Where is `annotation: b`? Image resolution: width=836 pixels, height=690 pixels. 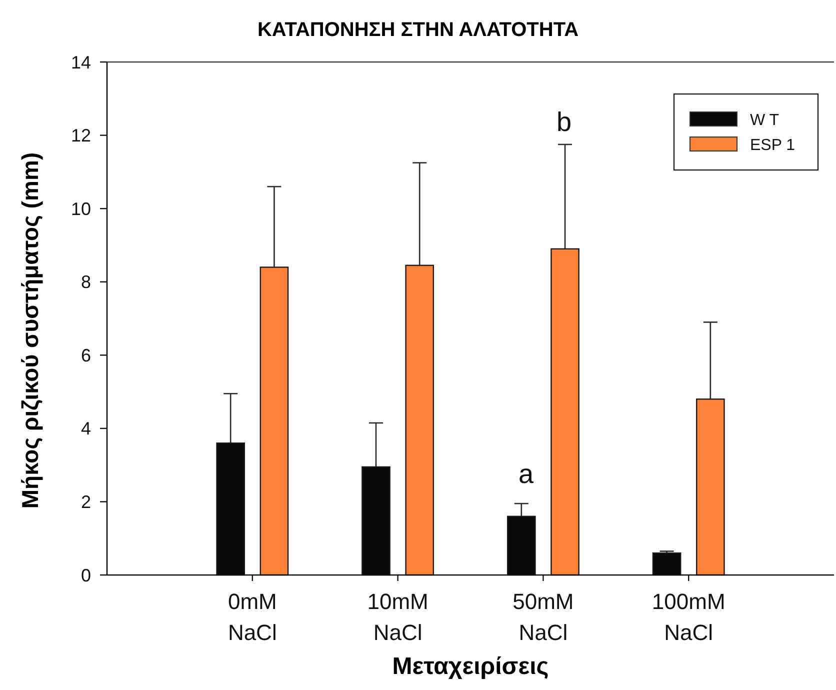
annotation: b is located at coordinates (564, 122).